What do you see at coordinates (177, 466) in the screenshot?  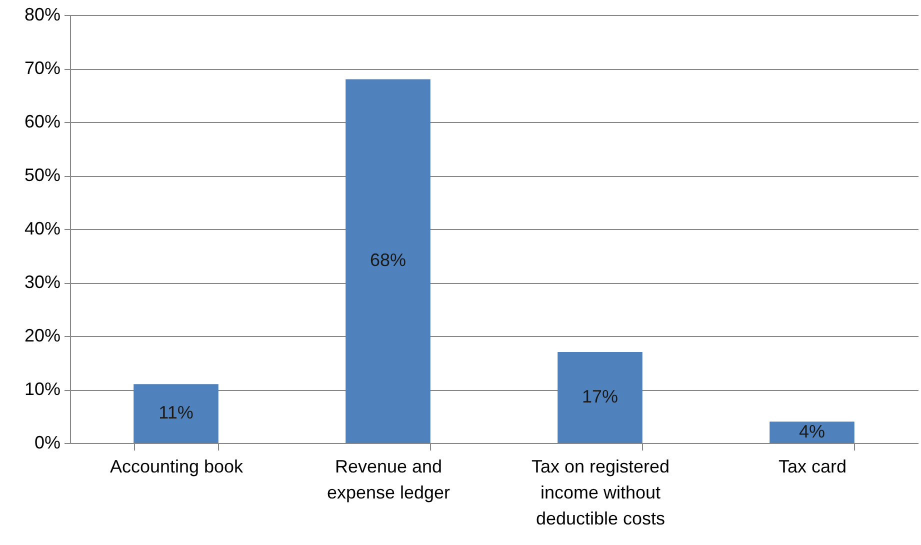 I see `x-tick-label: Accounting book` at bounding box center [177, 466].